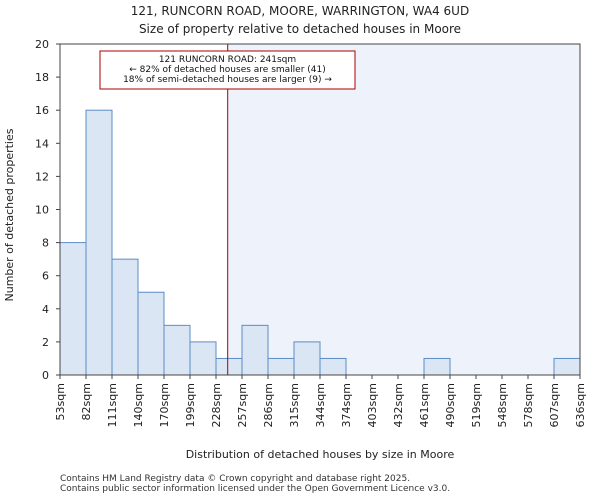 This screenshot has height=500, width=600. What do you see at coordinates (242, 405) in the screenshot?
I see `x-tick-label: 257sqm` at bounding box center [242, 405].